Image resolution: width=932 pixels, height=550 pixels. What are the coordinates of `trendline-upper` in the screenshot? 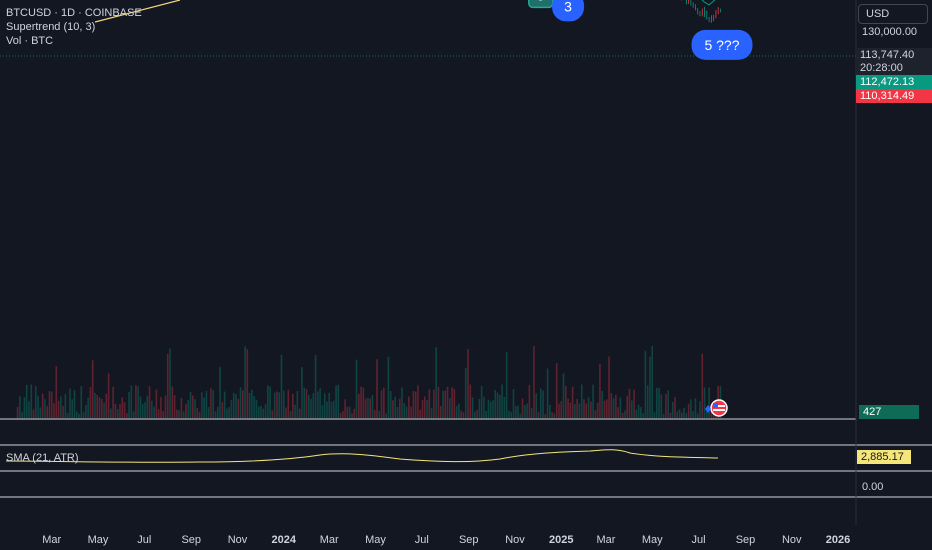 It's located at (137, 11).